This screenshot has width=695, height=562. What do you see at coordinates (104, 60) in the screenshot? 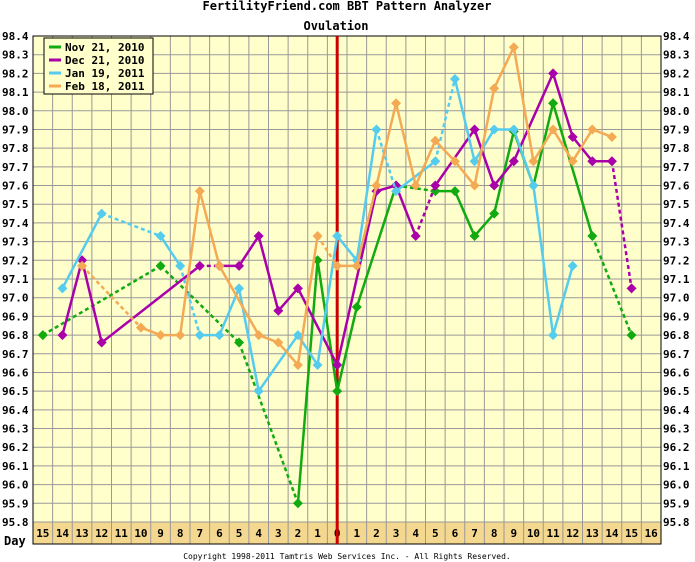
I see `legend-label: Dec 21, 2010` at bounding box center [104, 60].